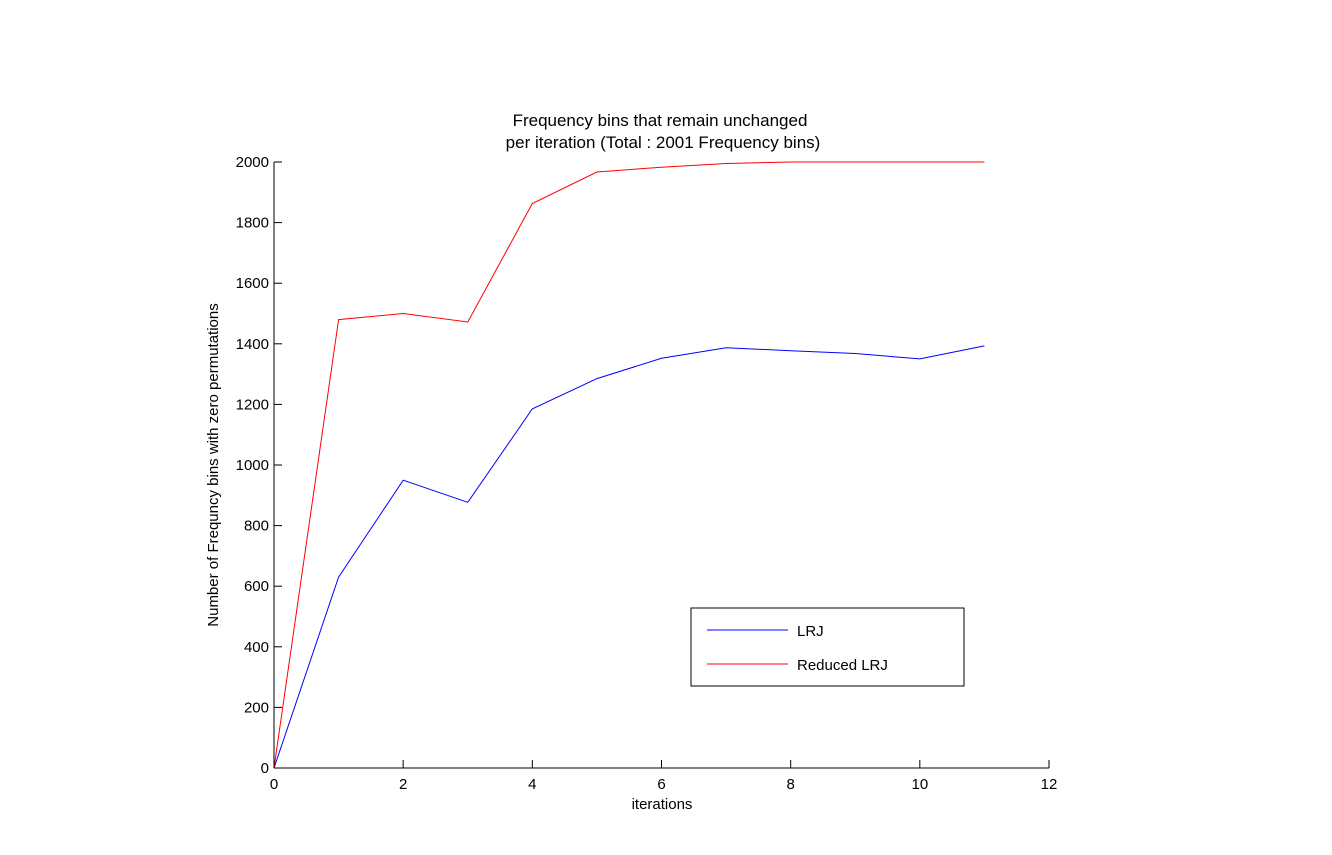 This screenshot has width=1332, height=855. Describe the element at coordinates (252, 465) in the screenshot. I see `y-tick-label: 1000` at that location.